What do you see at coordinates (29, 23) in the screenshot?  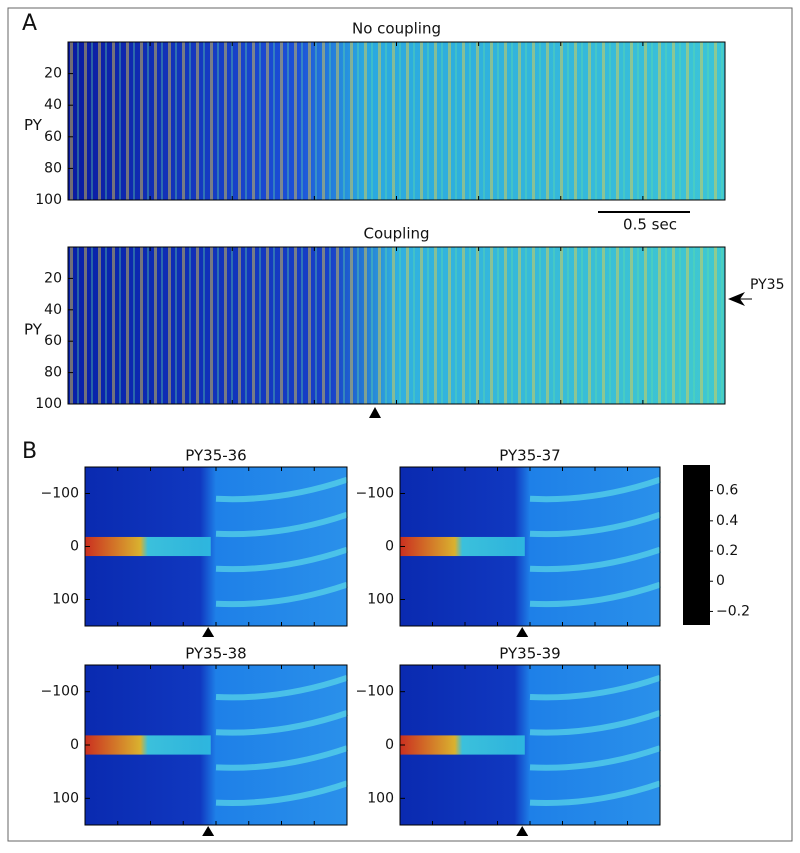 I see `panel-label: A` at bounding box center [29, 23].